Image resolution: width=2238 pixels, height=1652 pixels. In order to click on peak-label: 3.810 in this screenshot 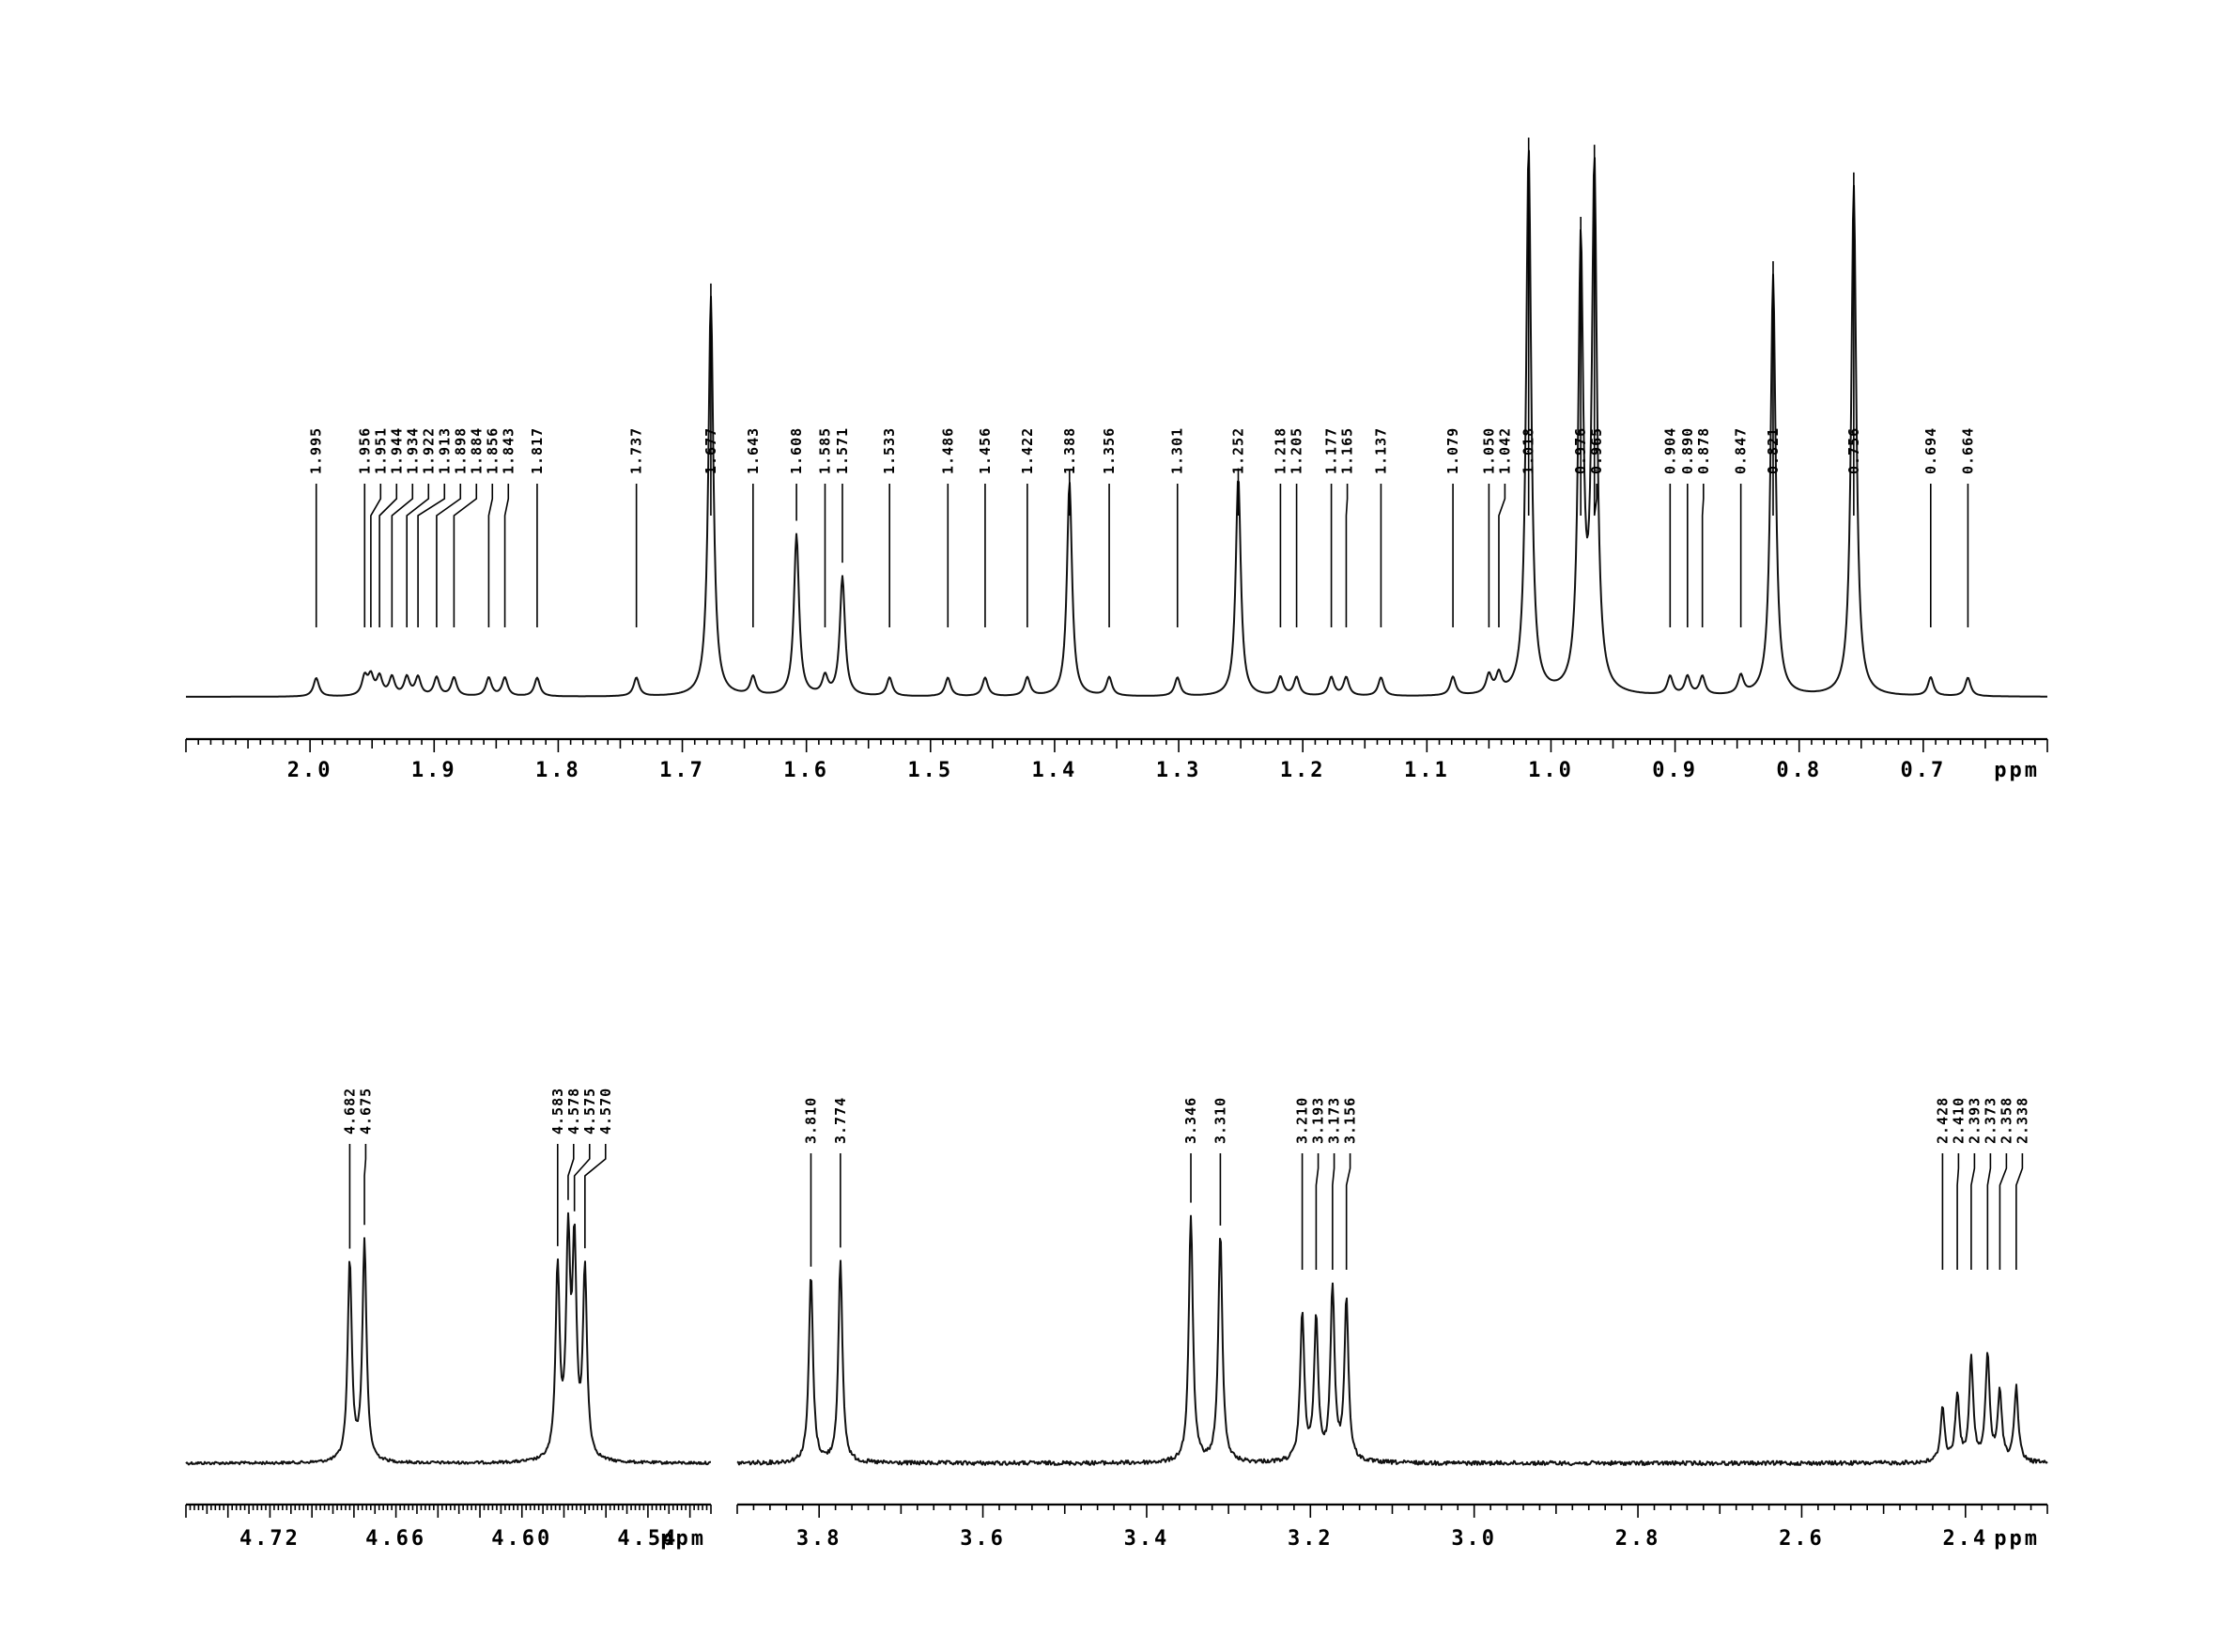, I will do `click(811, 1120)`.